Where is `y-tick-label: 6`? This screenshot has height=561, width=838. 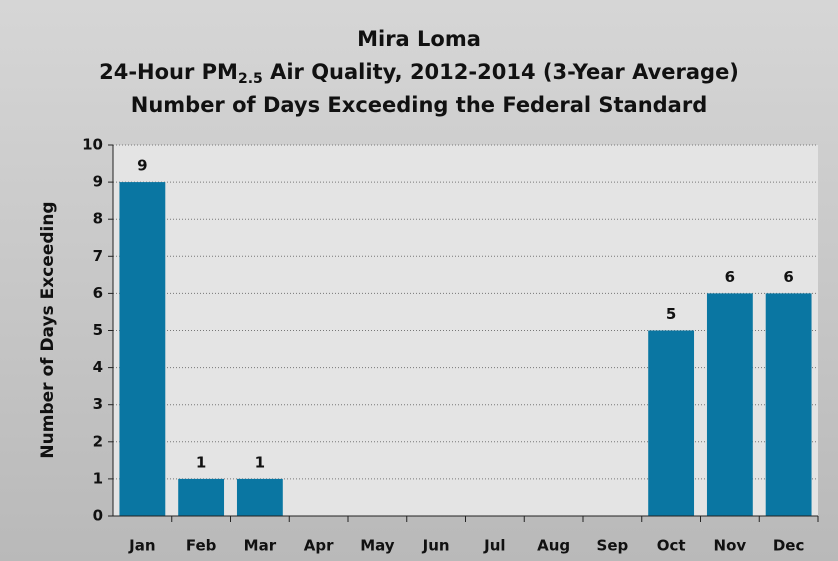 y-tick-label: 6 is located at coordinates (98, 293).